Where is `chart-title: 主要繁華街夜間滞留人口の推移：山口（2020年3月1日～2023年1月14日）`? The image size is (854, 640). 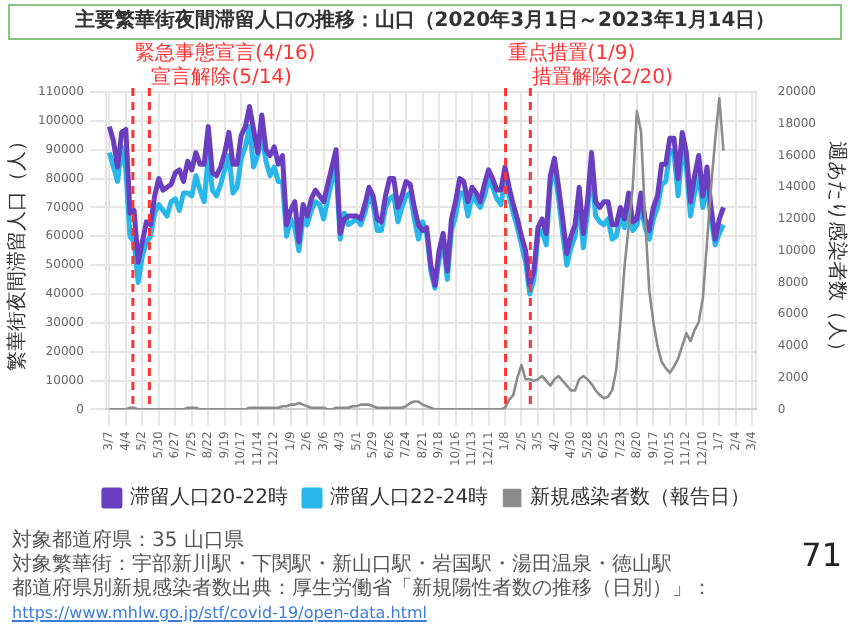
chart-title: 主要繁華街夜間滞留人口の推移：山口（2020年3月1日～2023年1月14日） is located at coordinates (425, 22).